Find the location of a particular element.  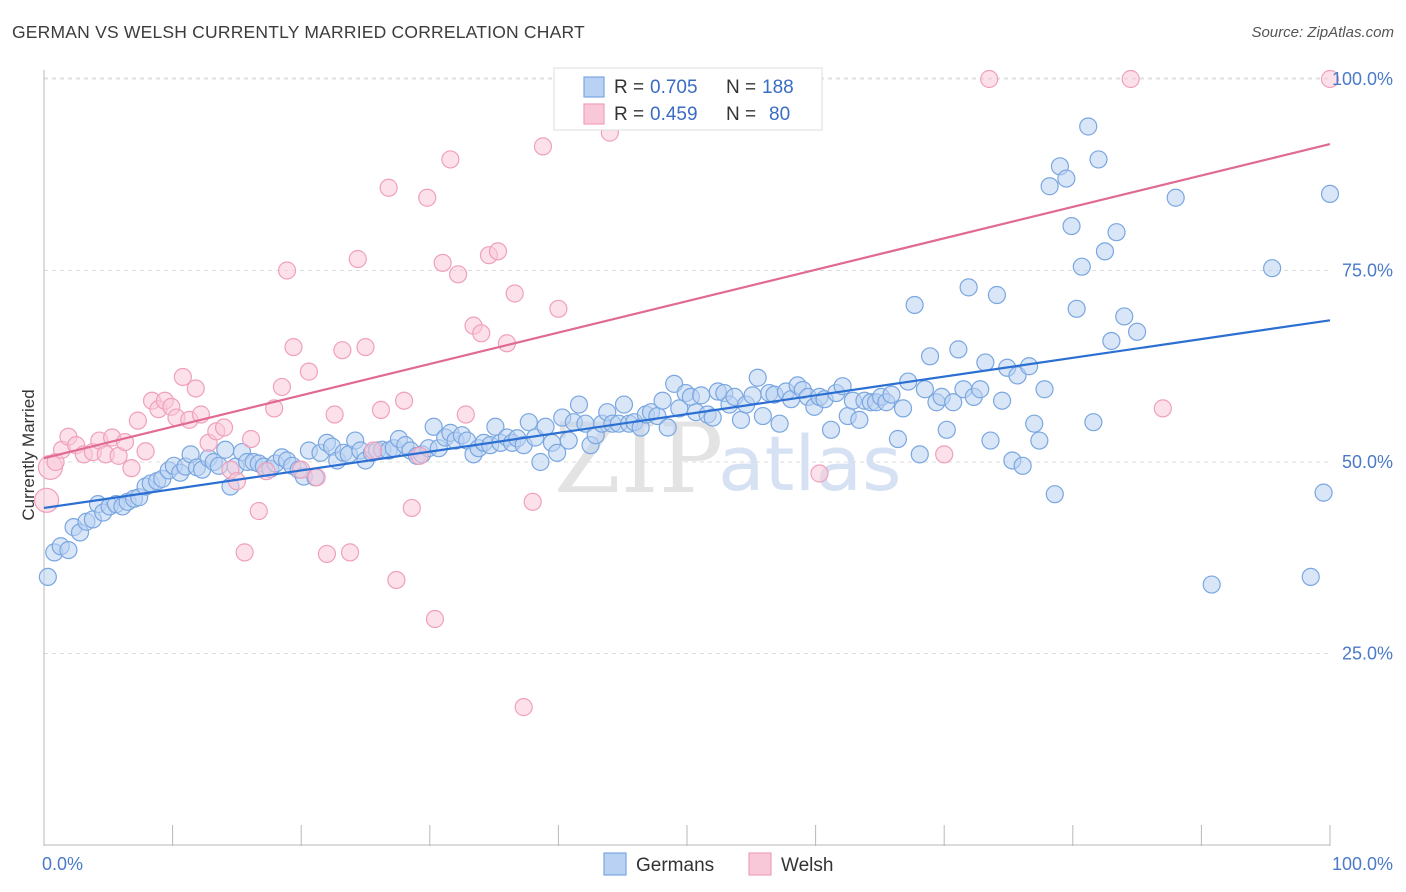

legend-n-label-welsh: N = is located at coordinates (741, 114).